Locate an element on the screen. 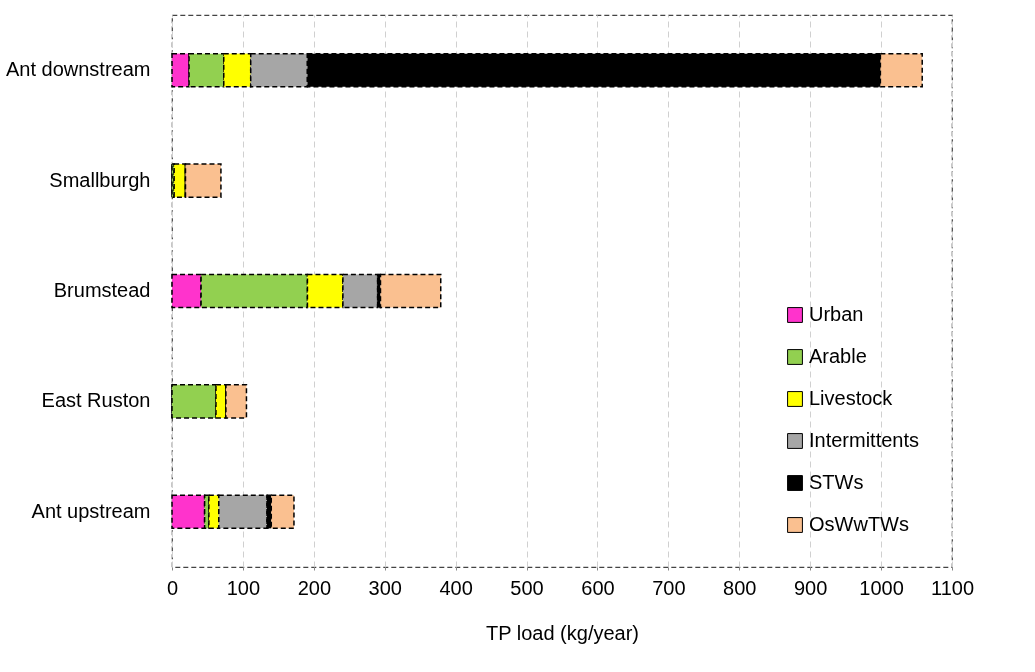  x-tick-label: 0 is located at coordinates (172, 587).